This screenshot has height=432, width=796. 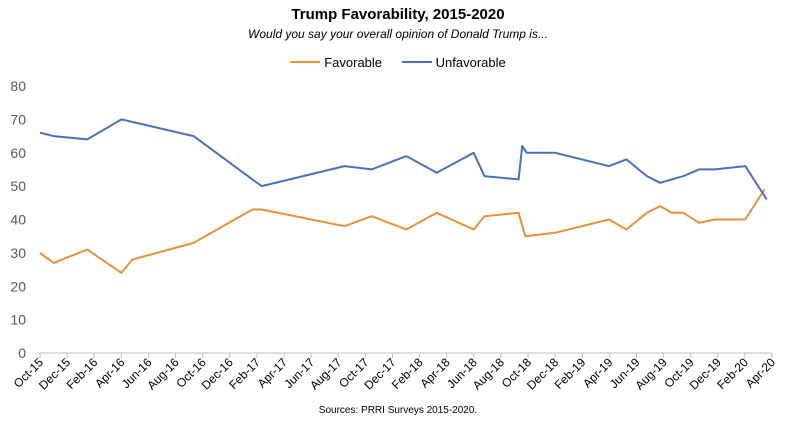 What do you see at coordinates (18, 186) in the screenshot?
I see `y-tick-label: 50` at bounding box center [18, 186].